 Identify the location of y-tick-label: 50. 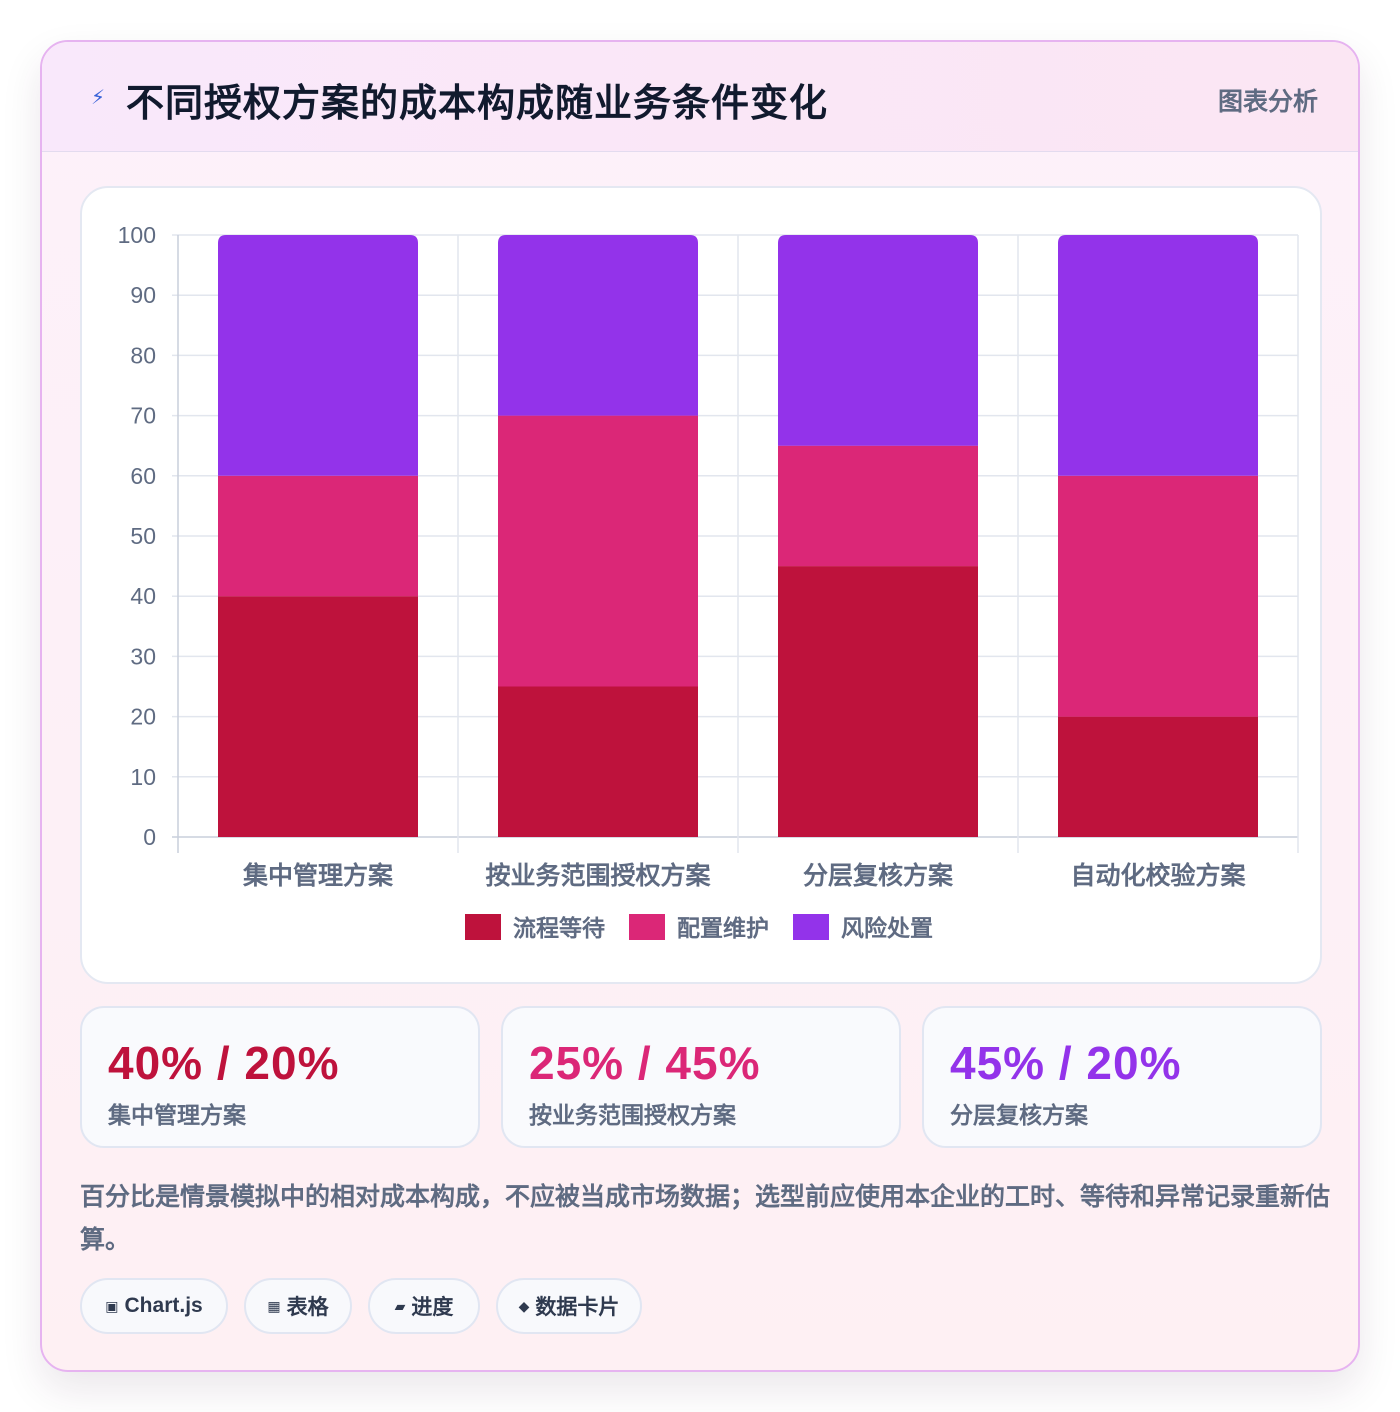
(143, 536).